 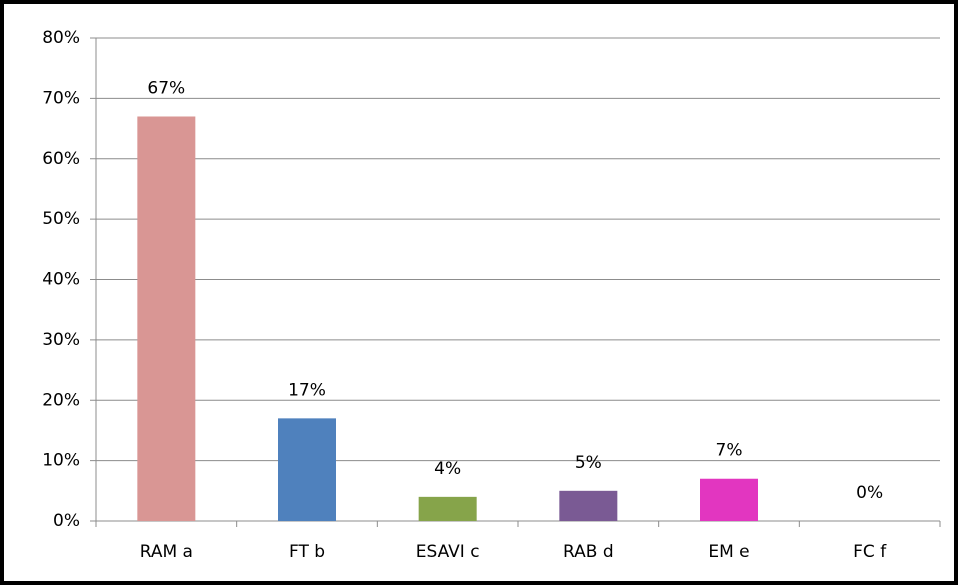 What do you see at coordinates (588, 552) in the screenshot?
I see `x-tick-label: RAB d` at bounding box center [588, 552].